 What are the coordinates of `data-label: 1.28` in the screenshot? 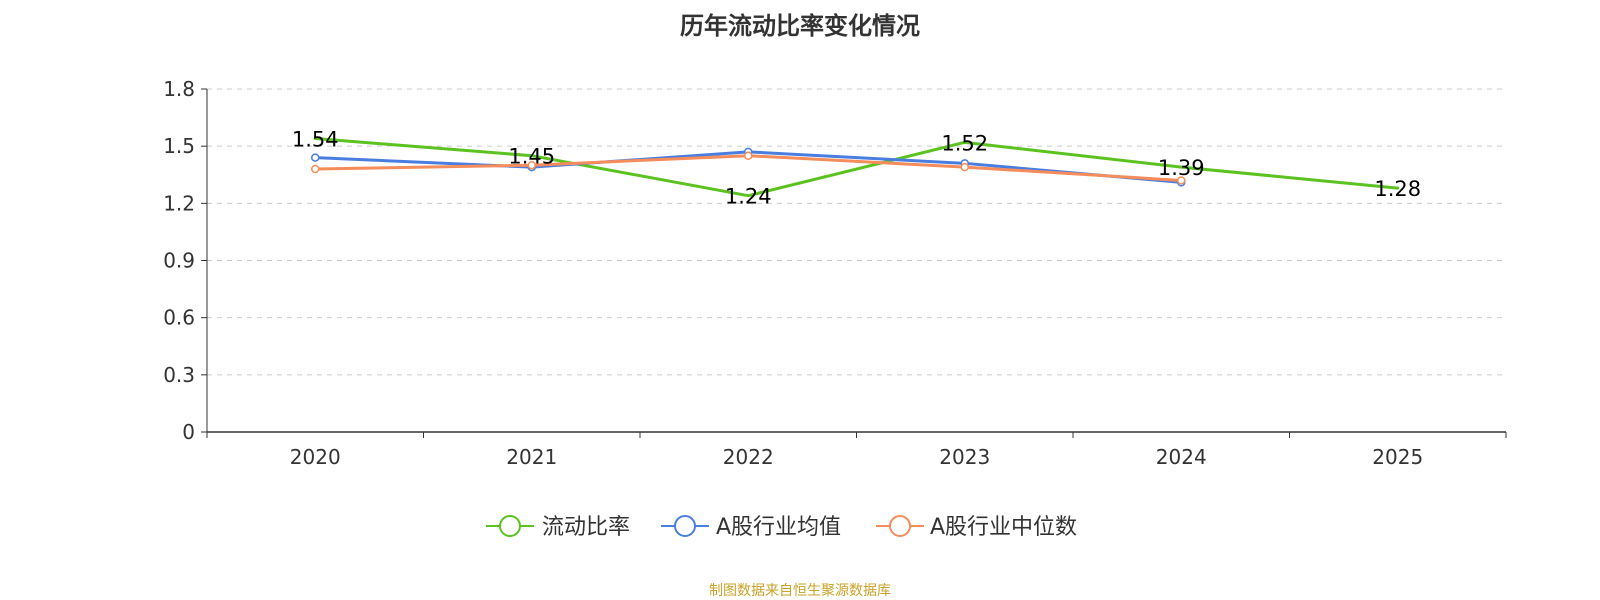 It's located at (1397, 189).